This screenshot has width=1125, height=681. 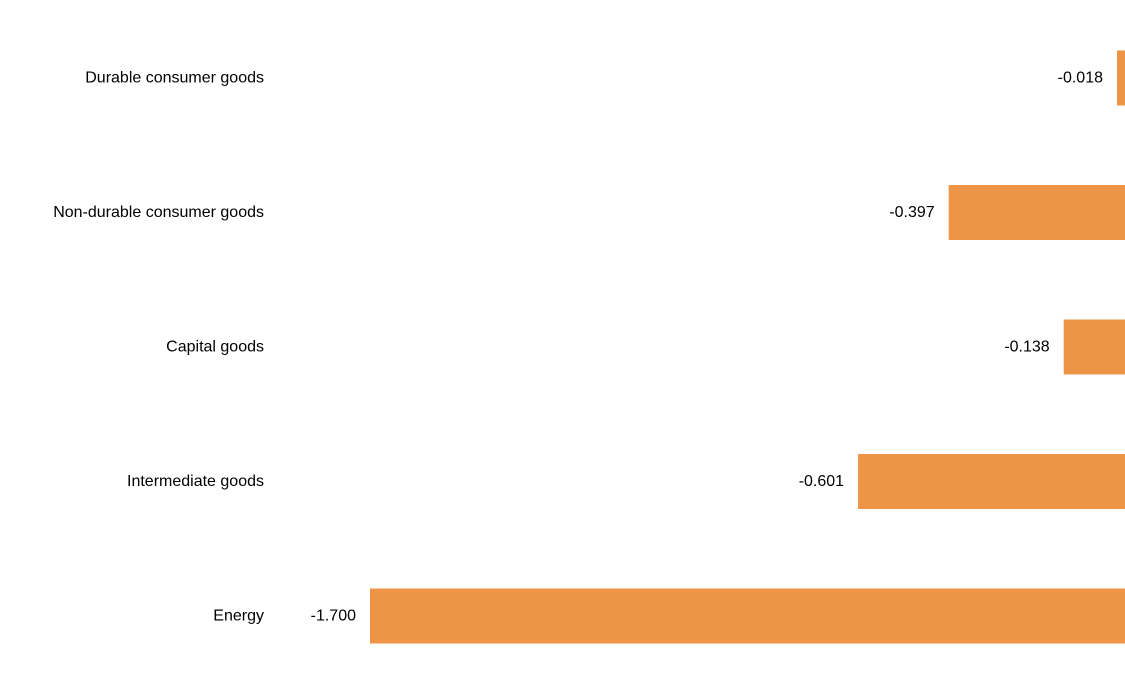 What do you see at coordinates (821, 481) in the screenshot?
I see `value-label-3: -0.601` at bounding box center [821, 481].